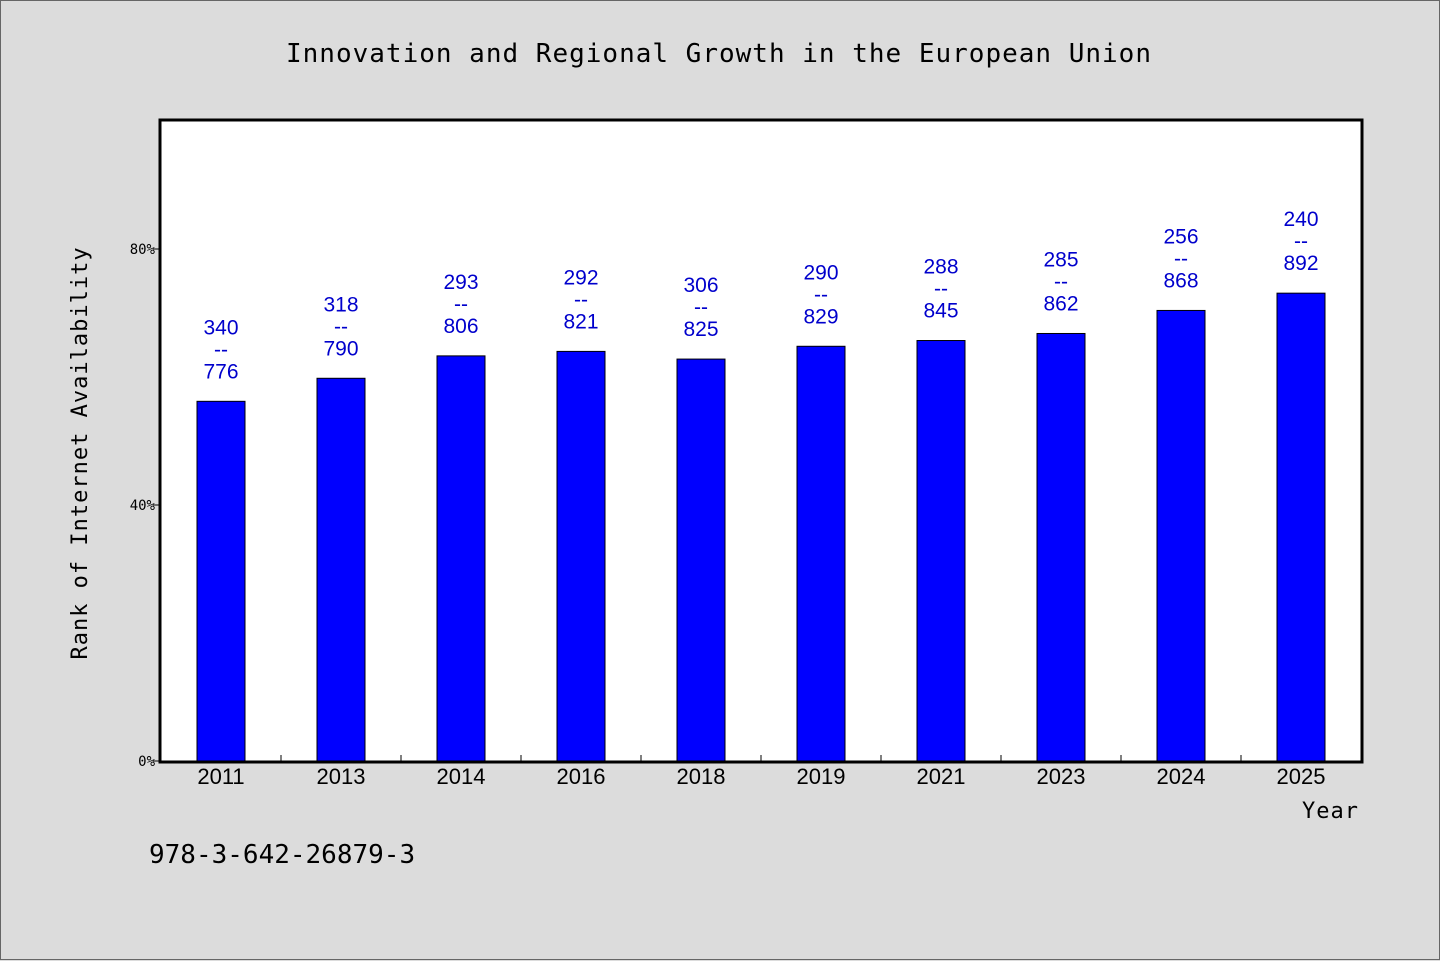  Describe the element at coordinates (941, 776) in the screenshot. I see `x-tick-label-2021: 2021` at that location.